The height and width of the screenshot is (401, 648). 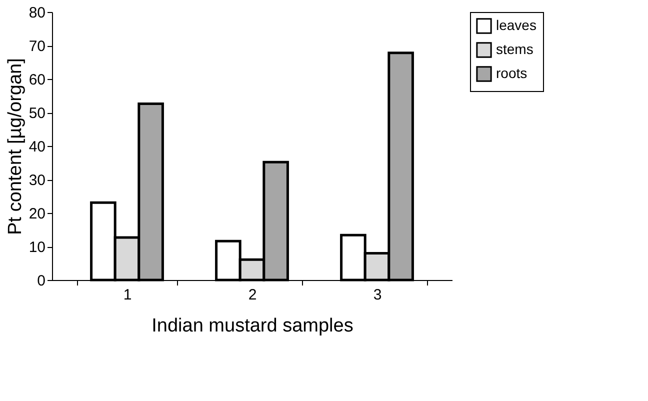 What do you see at coordinates (252, 295) in the screenshot?
I see `x-tick-label: 2` at bounding box center [252, 295].